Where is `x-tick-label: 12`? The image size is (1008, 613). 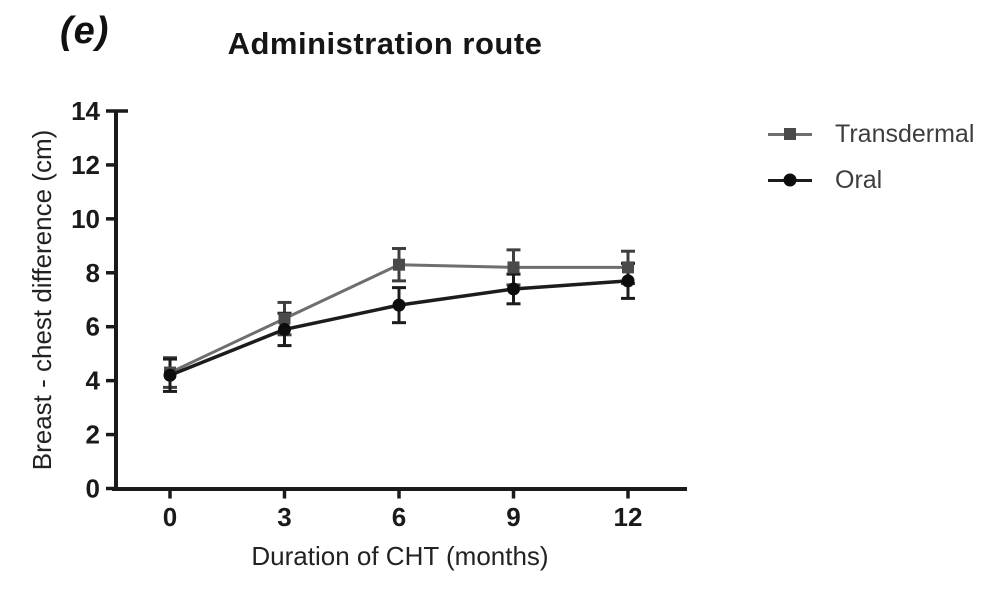 x-tick-label: 12 is located at coordinates (628, 517).